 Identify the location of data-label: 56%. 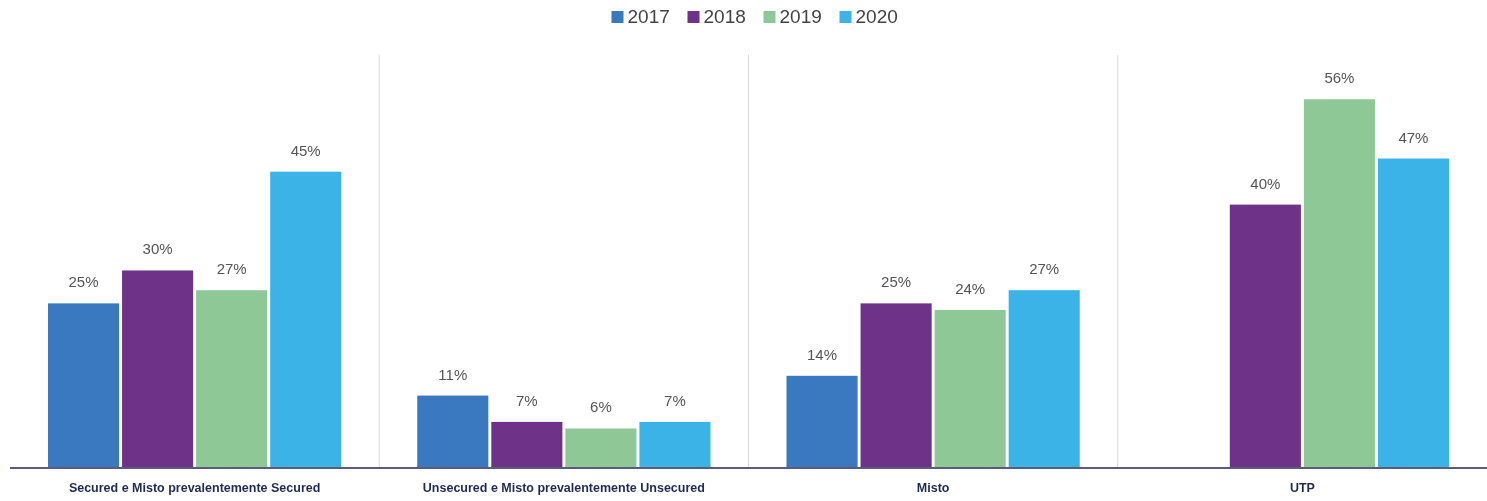
(1339, 78).